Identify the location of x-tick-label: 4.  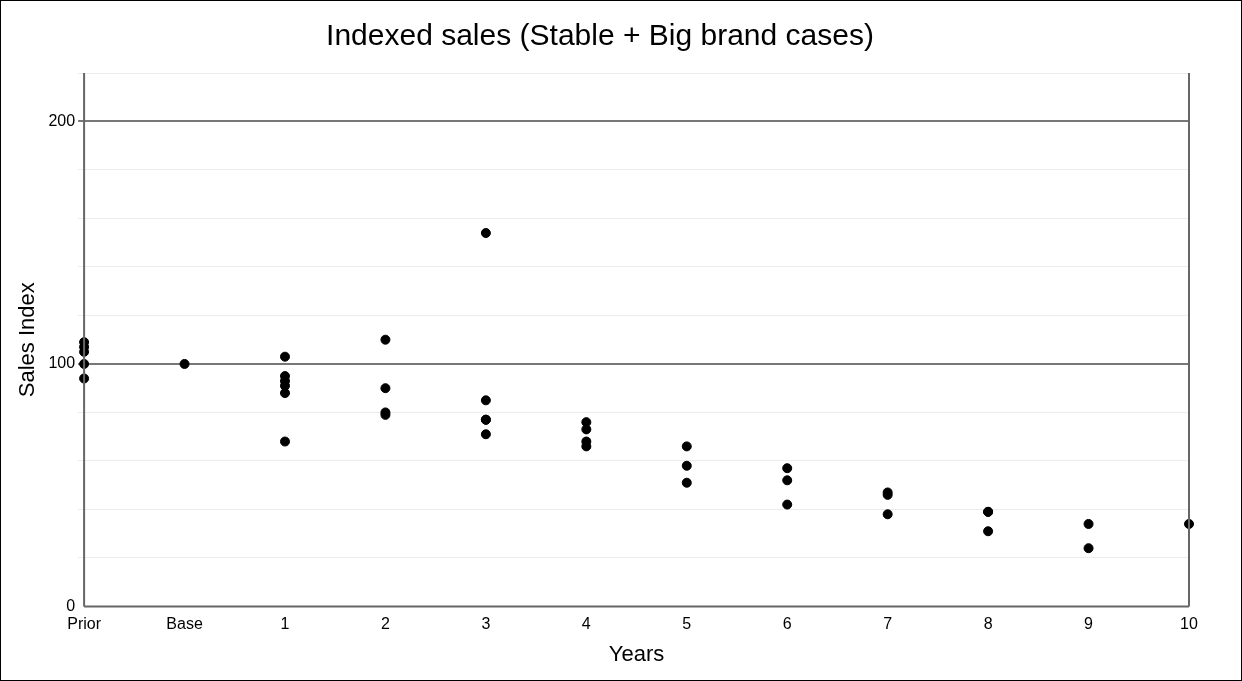
(586, 624).